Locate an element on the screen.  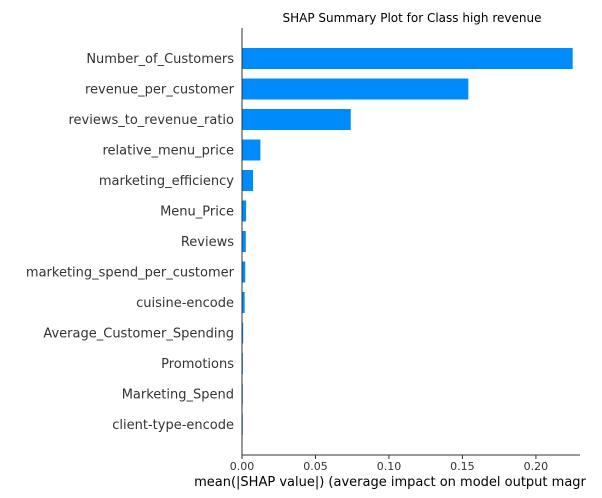
bar-reviews_to_revenue_ratio is located at coordinates (296, 119).